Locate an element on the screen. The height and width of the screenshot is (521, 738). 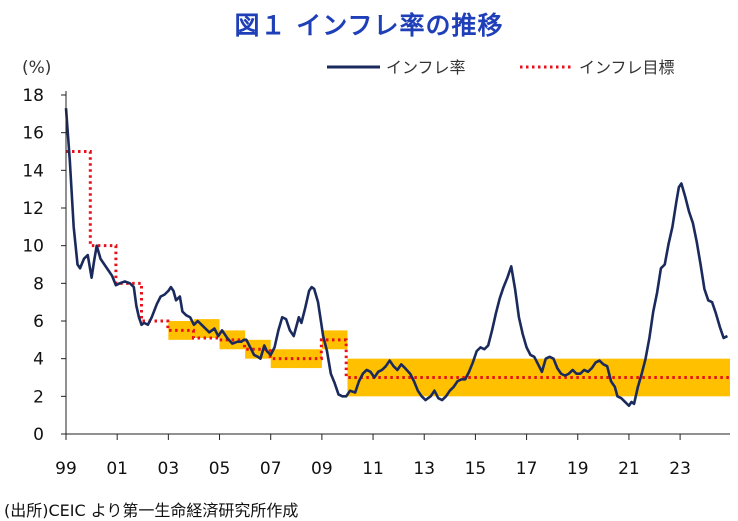
legend: インフレ率 インフレ目標 is located at coordinates (501, 67).